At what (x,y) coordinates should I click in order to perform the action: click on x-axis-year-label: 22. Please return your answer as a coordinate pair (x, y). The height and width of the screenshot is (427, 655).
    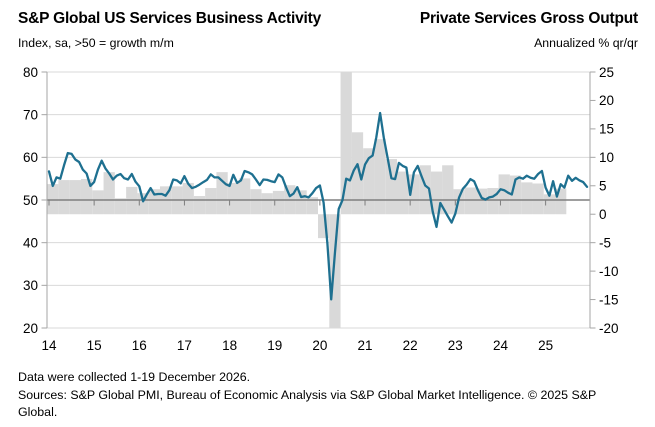
    Looking at the image, I should click on (410, 345).